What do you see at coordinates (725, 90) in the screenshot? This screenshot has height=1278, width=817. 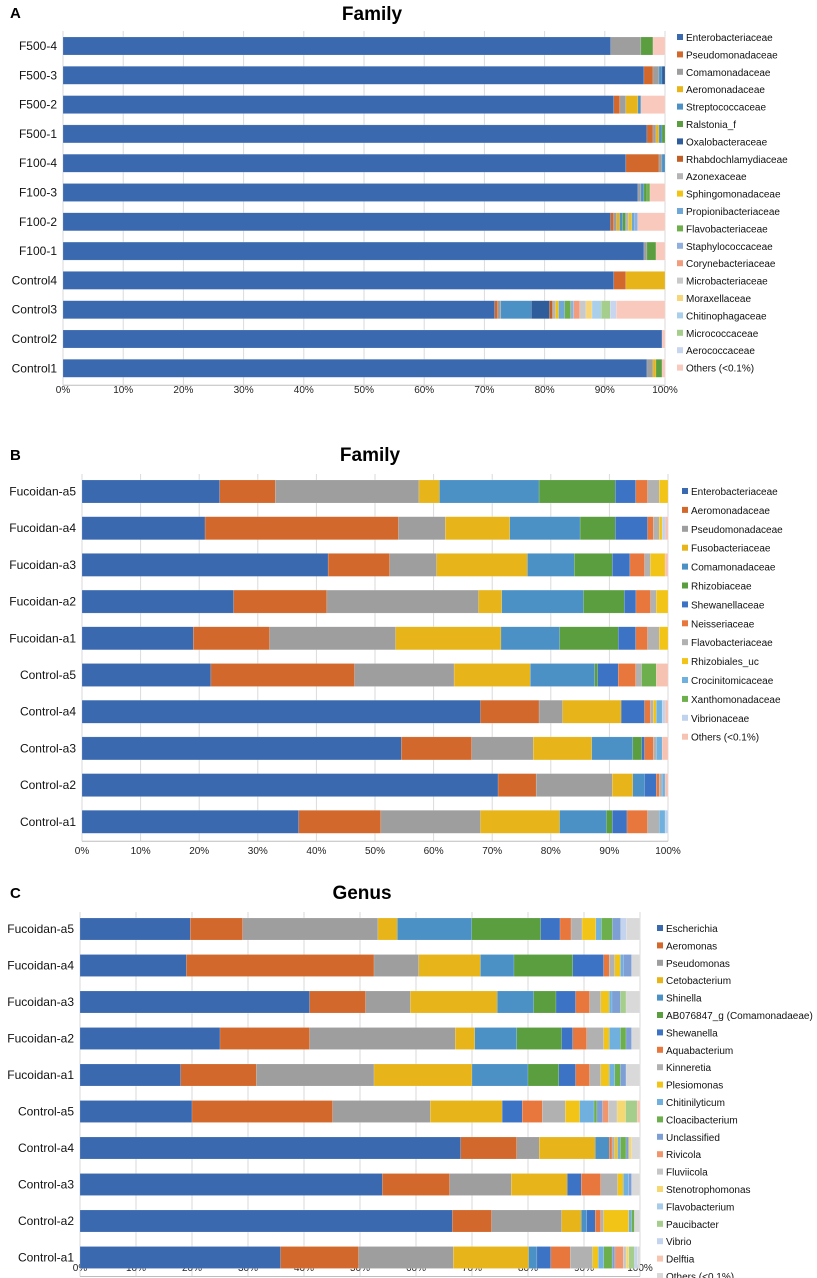 I see `legend-label: Aeromonadaceae` at bounding box center [725, 90].